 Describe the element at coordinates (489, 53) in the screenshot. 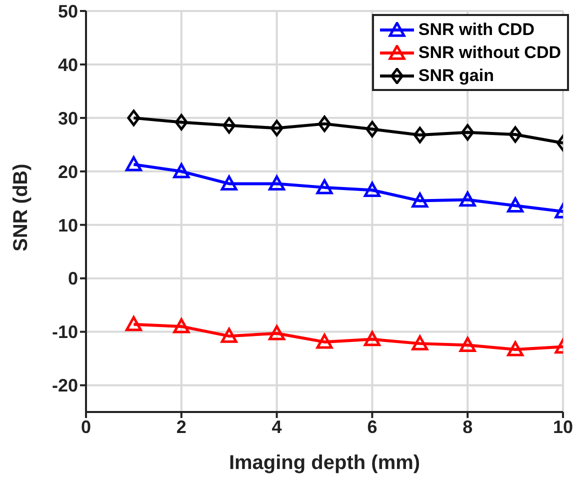

I see `legend-label: SNR without CDD` at that location.